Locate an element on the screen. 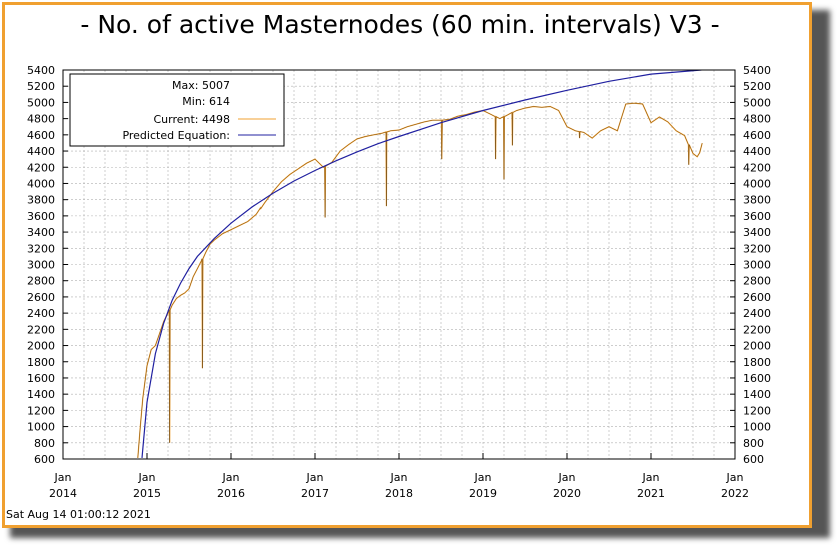 The width and height of the screenshot is (840, 548). y-tick-label-left: 1600 is located at coordinates (41, 378).